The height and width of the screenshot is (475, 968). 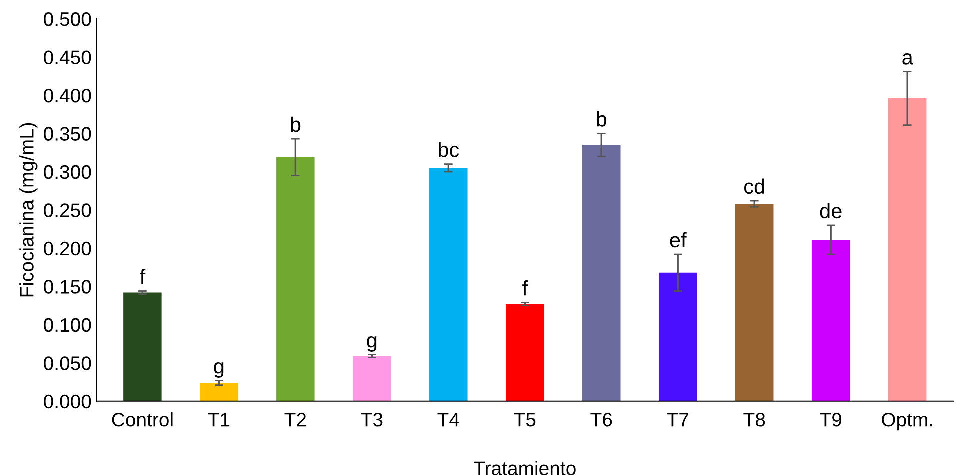 What do you see at coordinates (372, 420) in the screenshot?
I see `x-tick-label: T3` at bounding box center [372, 420].